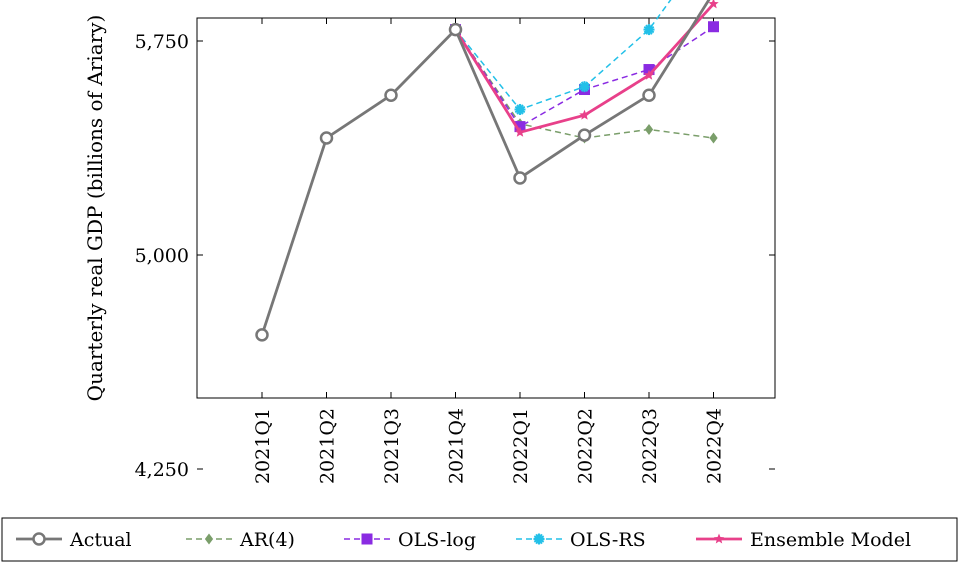 This screenshot has width=959, height=563. I want to click on legend-label-ols-log: OLS-log, so click(437, 540).